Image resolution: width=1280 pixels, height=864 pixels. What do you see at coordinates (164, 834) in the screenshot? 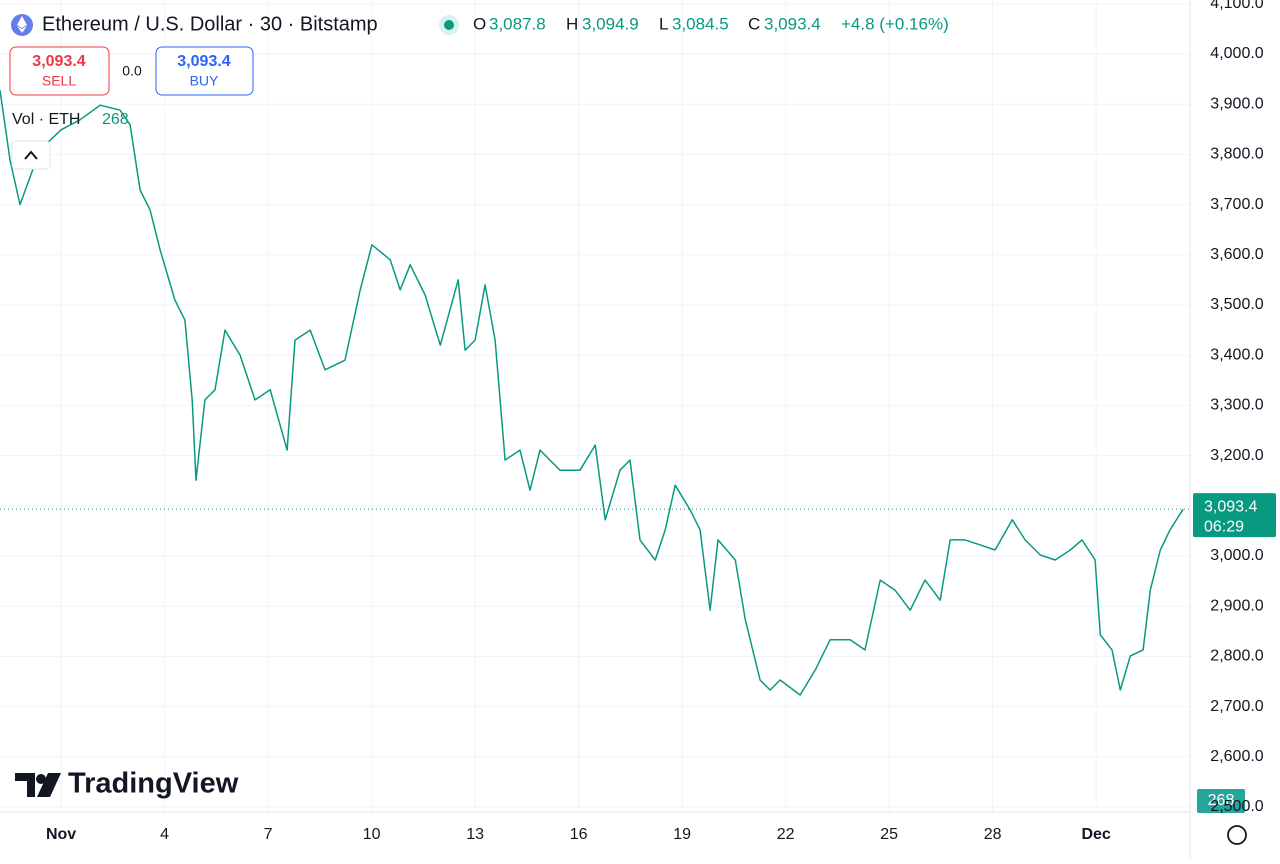
I see `x-tick-label: 4` at bounding box center [164, 834].